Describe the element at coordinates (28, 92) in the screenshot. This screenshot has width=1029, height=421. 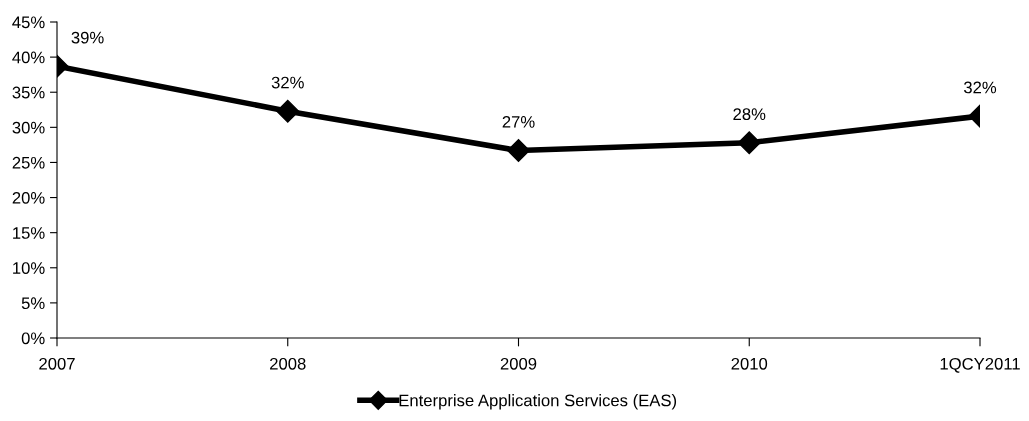
I see `y-tick-label: 35%` at that location.